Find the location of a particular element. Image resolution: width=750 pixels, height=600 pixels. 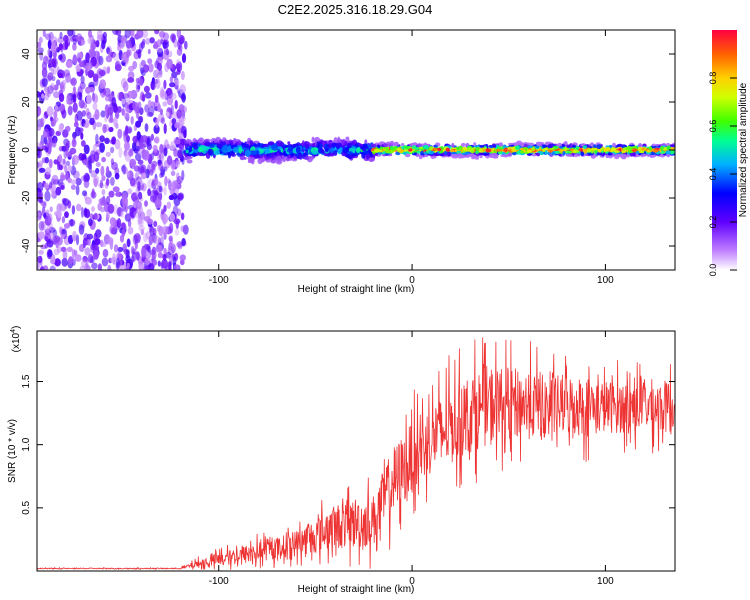

snr-x-label: Height of straight line (km) is located at coordinates (356, 589).